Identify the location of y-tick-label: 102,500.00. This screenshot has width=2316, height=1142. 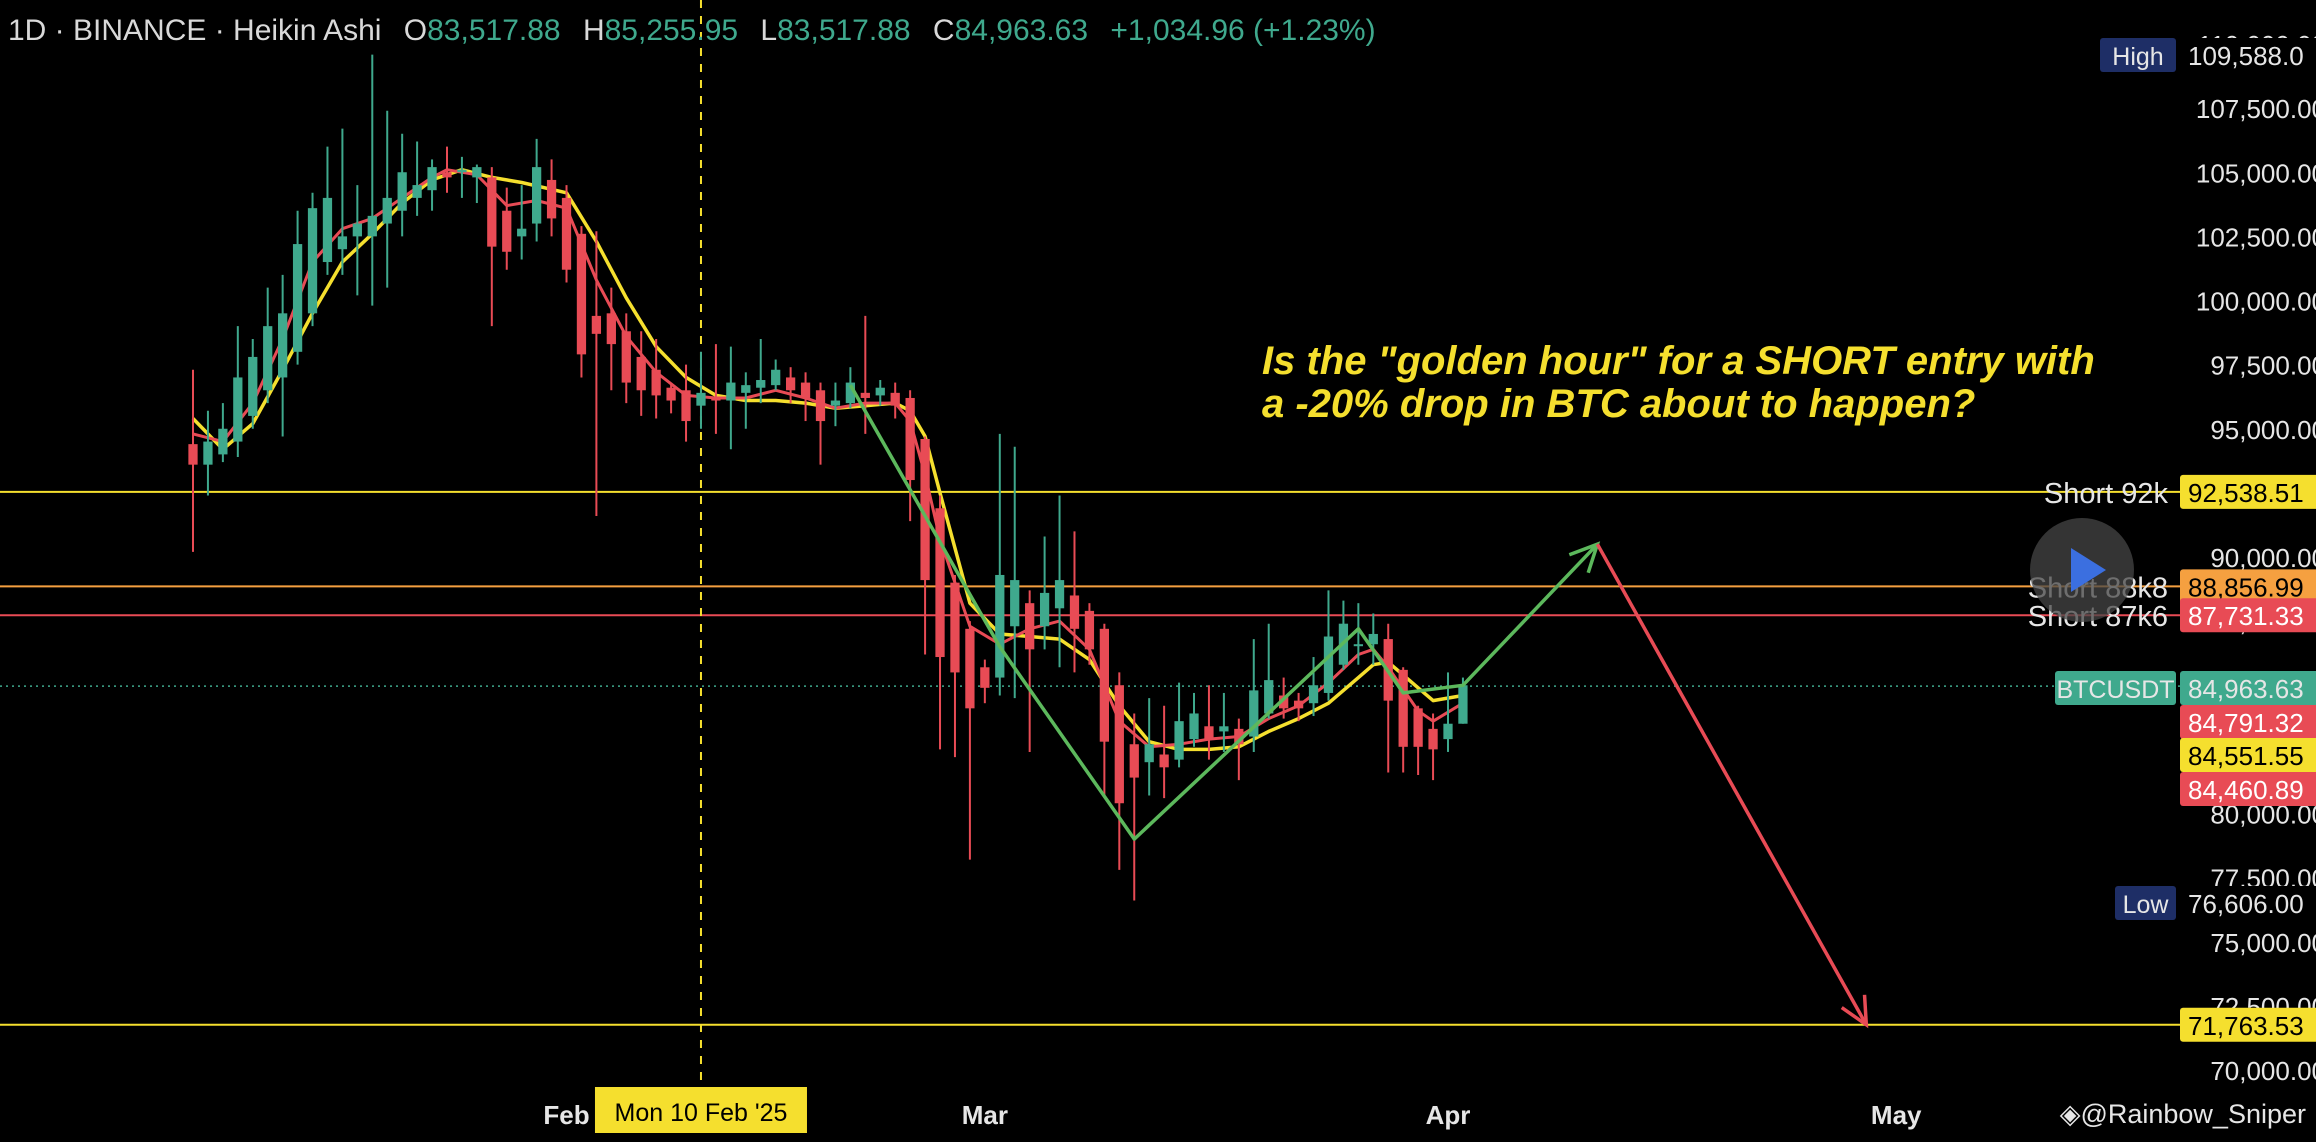
(2256, 237).